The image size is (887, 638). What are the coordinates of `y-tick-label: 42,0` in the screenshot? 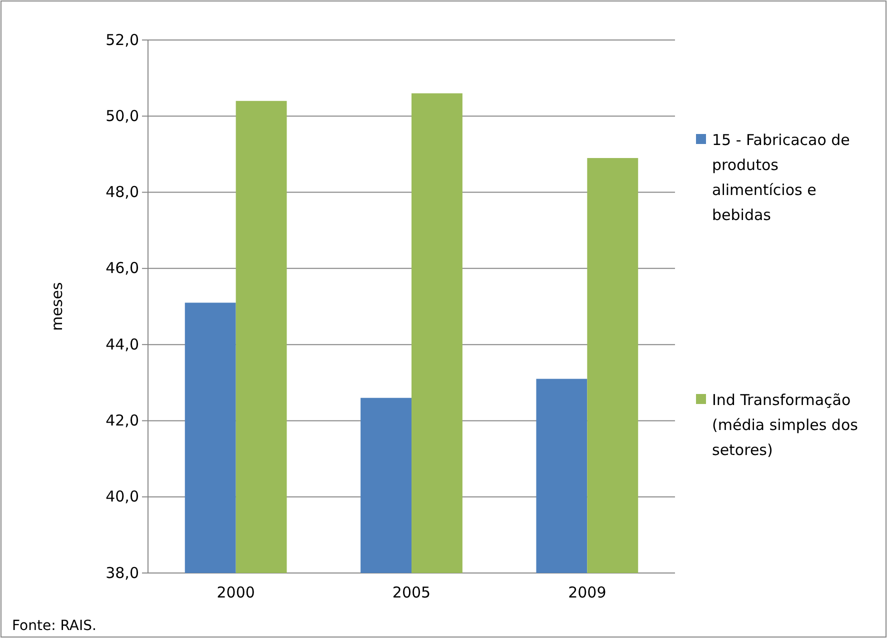 It's located at (122, 421).